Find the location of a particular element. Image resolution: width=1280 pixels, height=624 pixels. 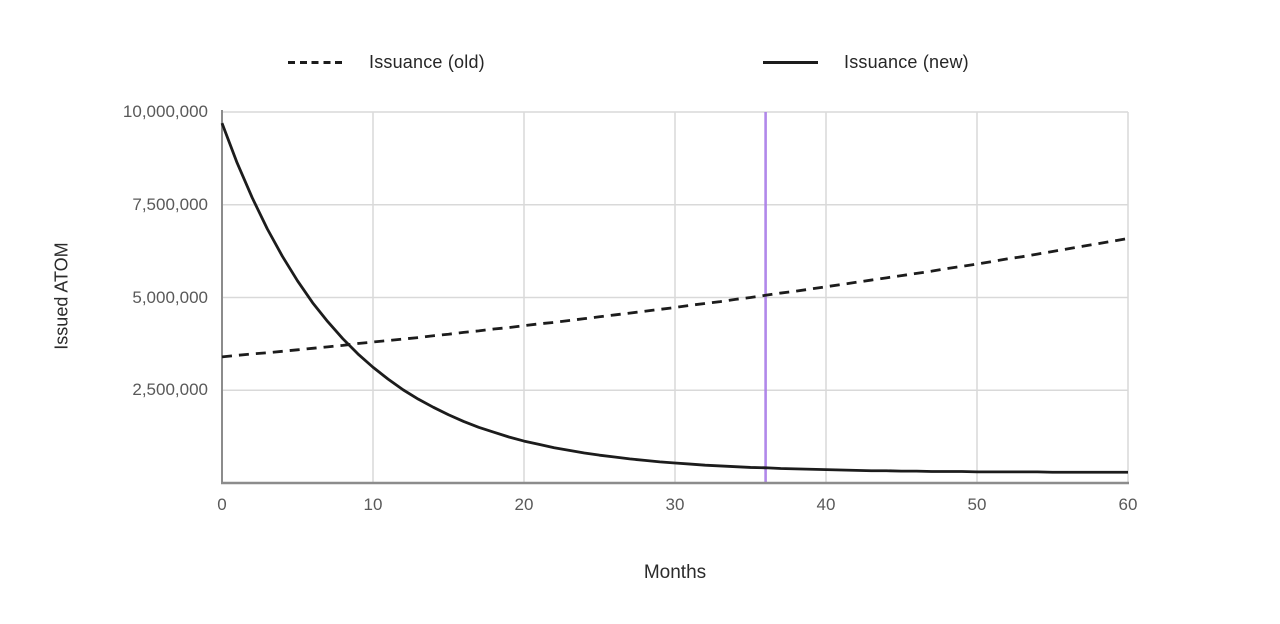

x-tick-label: 10 is located at coordinates (373, 504).